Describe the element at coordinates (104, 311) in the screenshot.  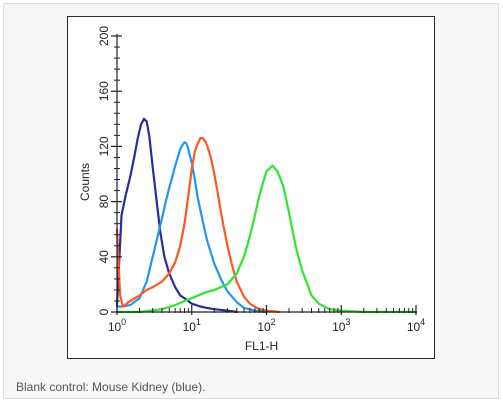
I see `y-tick-label: 0` at that location.